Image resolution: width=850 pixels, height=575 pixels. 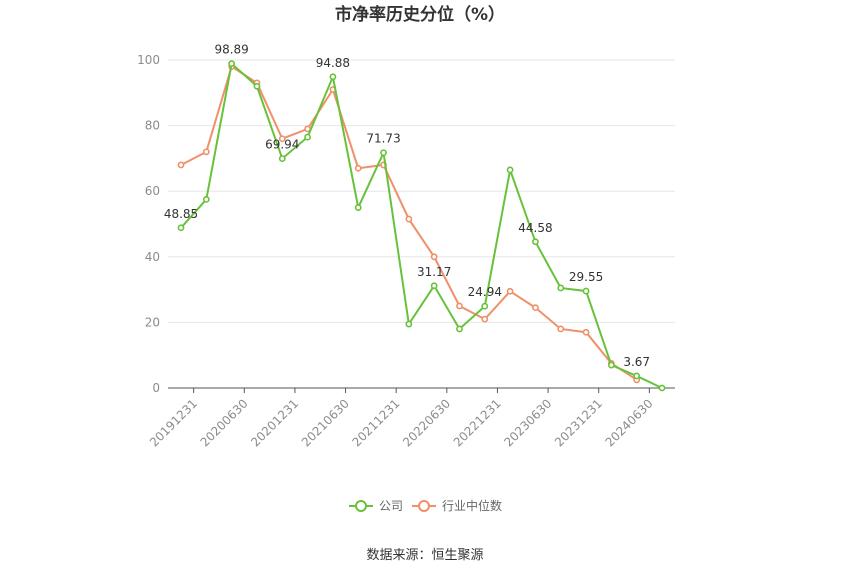 I want to click on y-tick-label: 0, so click(x=156, y=388).